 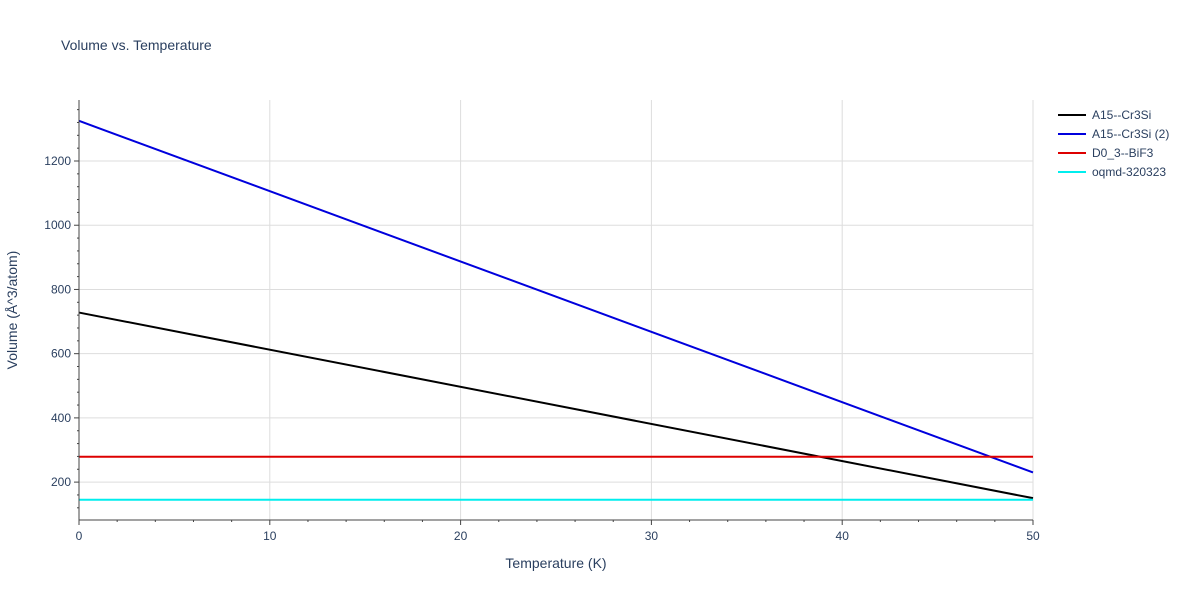 What do you see at coordinates (136, 45) in the screenshot?
I see `chart-title: Volume vs. Temperature` at bounding box center [136, 45].